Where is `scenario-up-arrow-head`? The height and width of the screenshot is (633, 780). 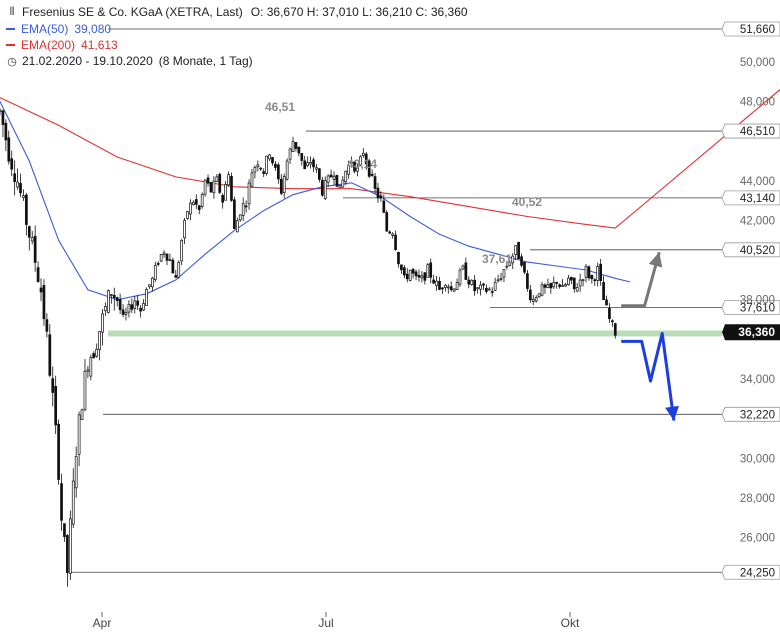 scenario-up-arrow-head is located at coordinates (655, 260).